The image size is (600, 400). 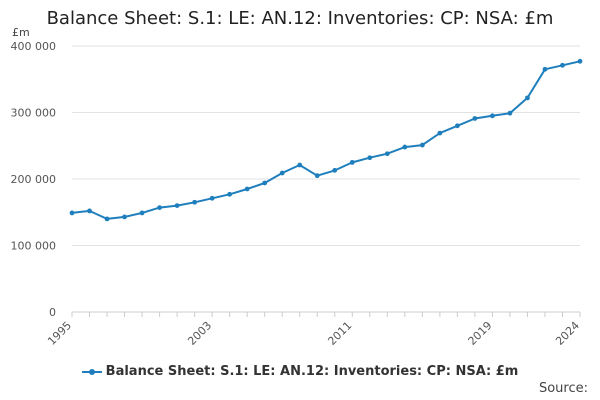 I want to click on y-tick-label: 300 000, so click(x=34, y=113).